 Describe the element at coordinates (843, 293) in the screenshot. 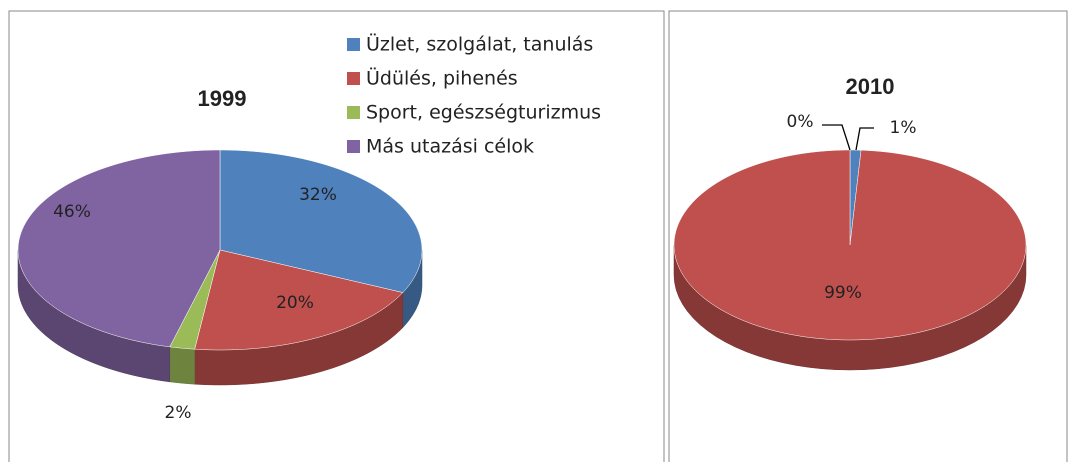

I see `data-label: 99%` at that location.